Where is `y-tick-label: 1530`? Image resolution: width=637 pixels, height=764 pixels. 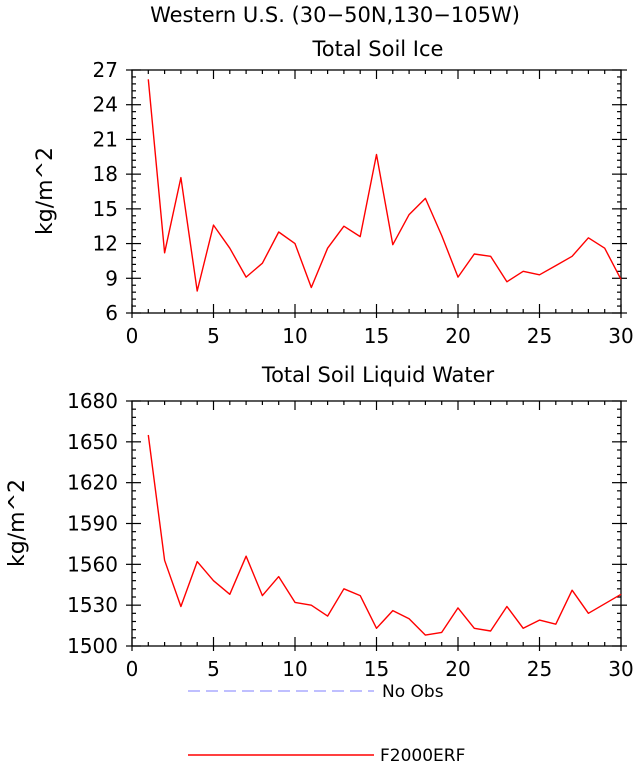
y-tick-label: 1530 is located at coordinates (92, 605).